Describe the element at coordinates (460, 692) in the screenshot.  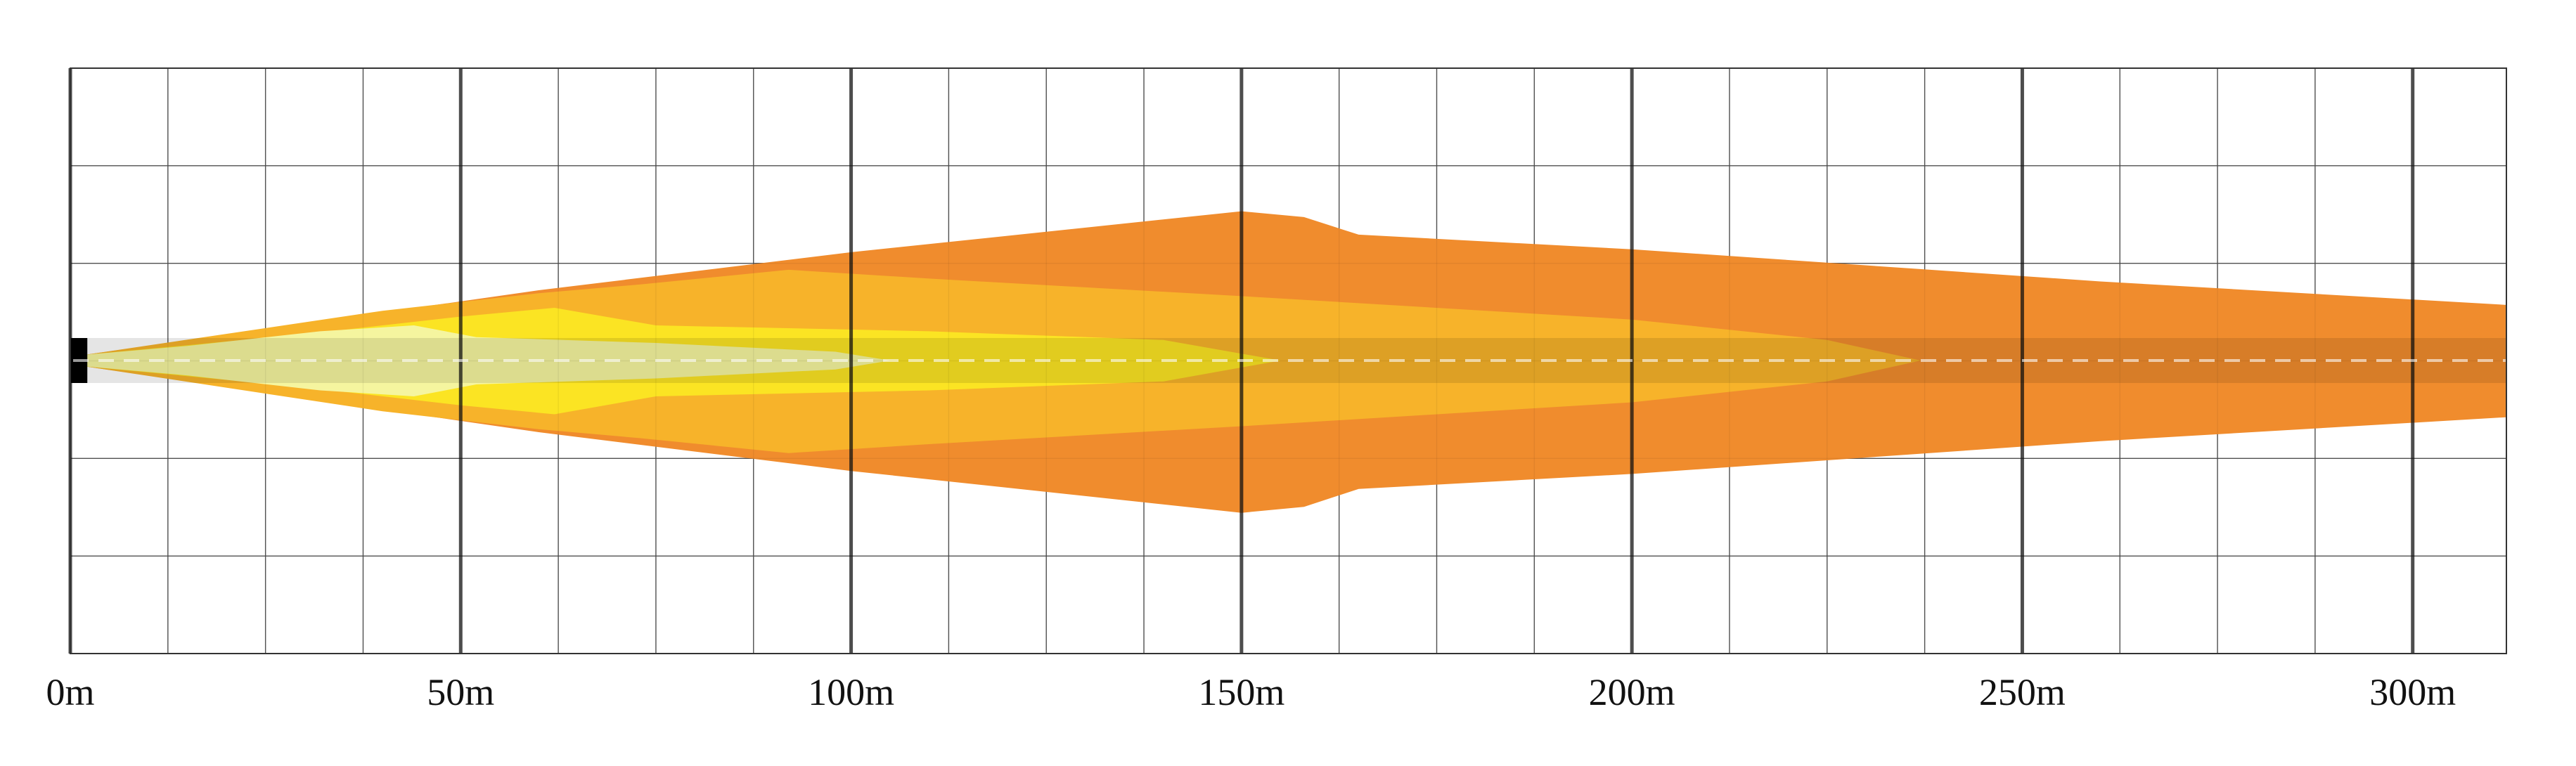
I see `x-tick-label: 50m` at that location.